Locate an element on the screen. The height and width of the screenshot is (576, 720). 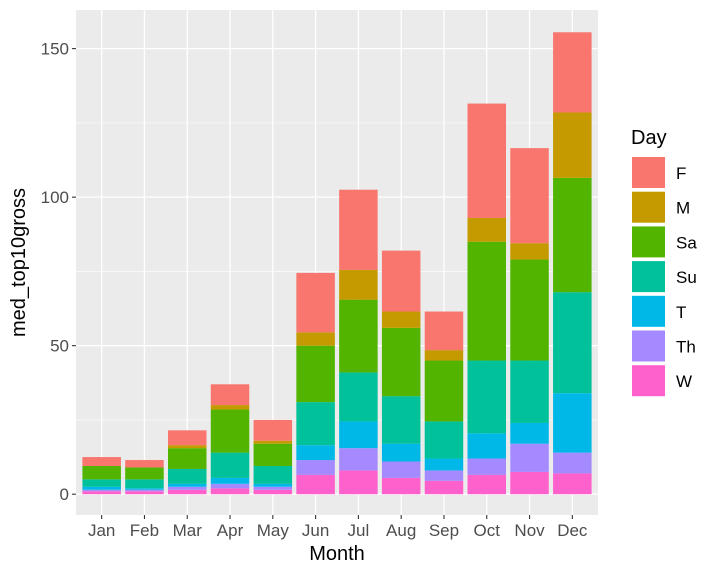
legend-label-su: Su is located at coordinates (686, 277).